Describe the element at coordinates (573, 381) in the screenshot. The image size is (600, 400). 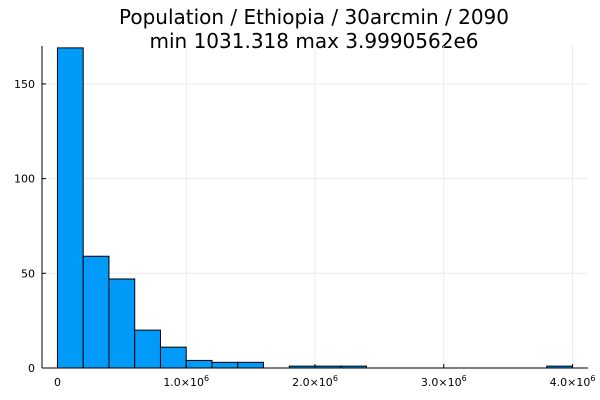
I see `x-tick-label: 4.0×10⁶` at that location.